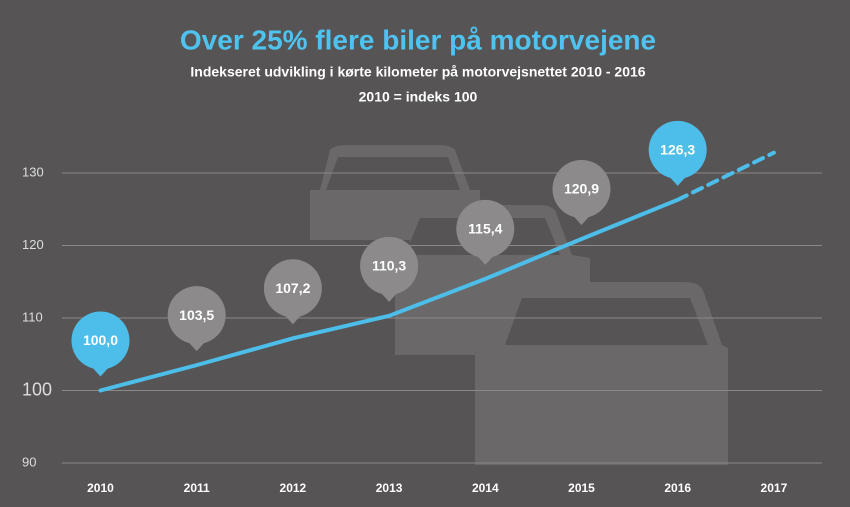 This screenshot has height=507, width=850. I want to click on data-label: 126,3, so click(677, 150).